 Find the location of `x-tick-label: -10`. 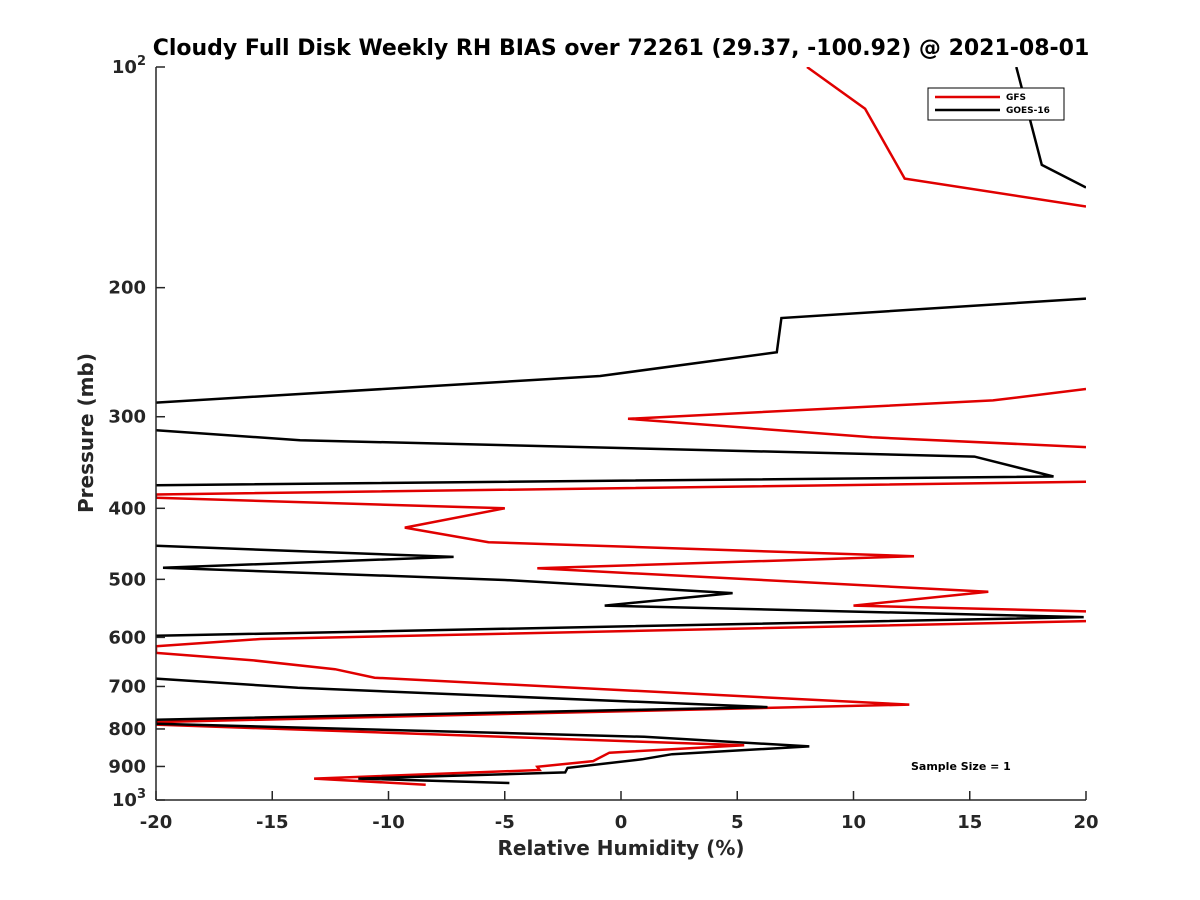

x-tick-label: -10 is located at coordinates (388, 822).